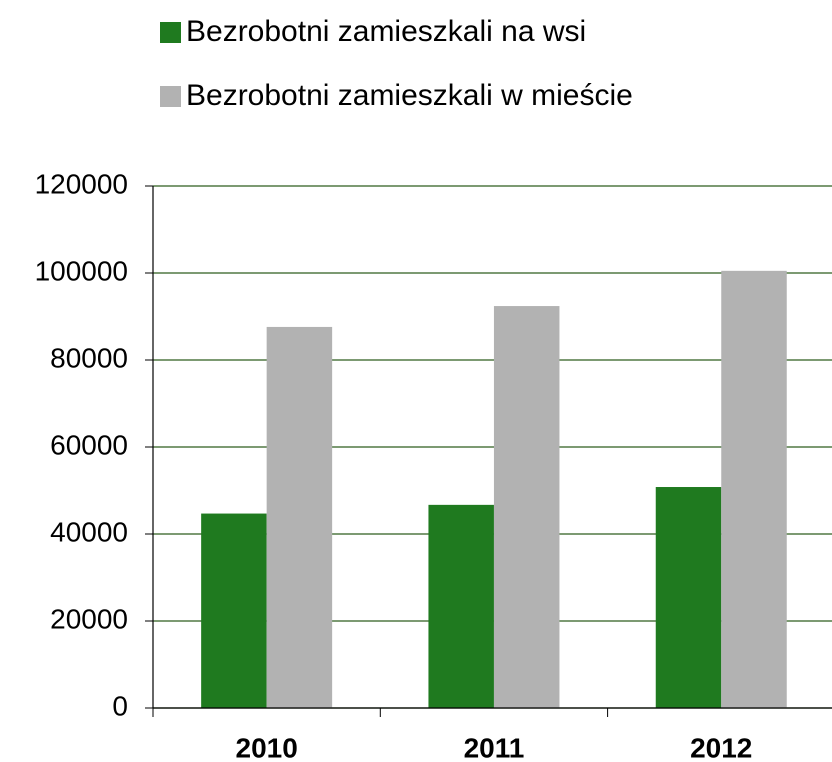 The height and width of the screenshot is (762, 832). Describe the element at coordinates (386, 31) in the screenshot. I see `legend-label: Bezrobotni zamieszkali na wsi` at that location.